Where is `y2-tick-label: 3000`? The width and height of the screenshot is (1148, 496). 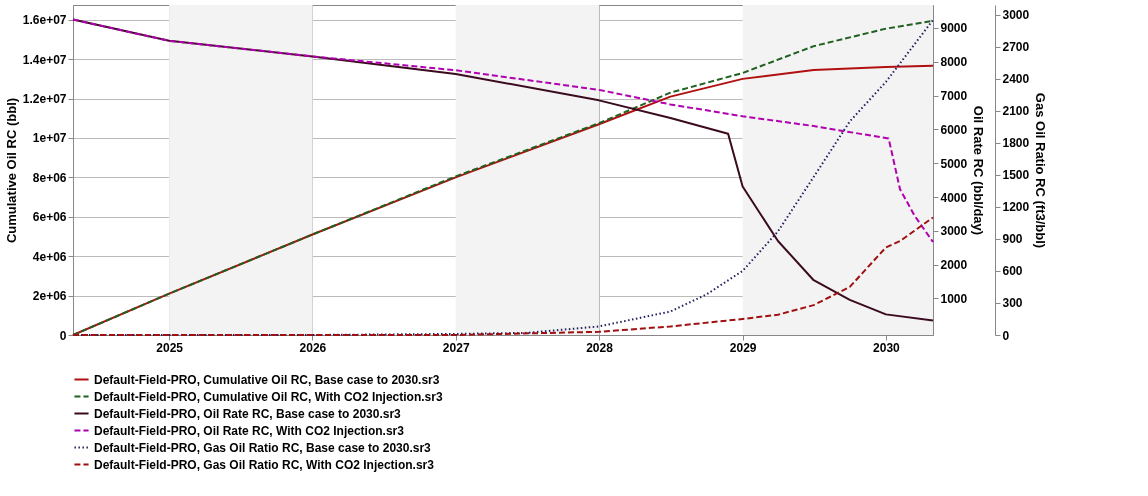 y2-tick-label: 3000 is located at coordinates (954, 231).